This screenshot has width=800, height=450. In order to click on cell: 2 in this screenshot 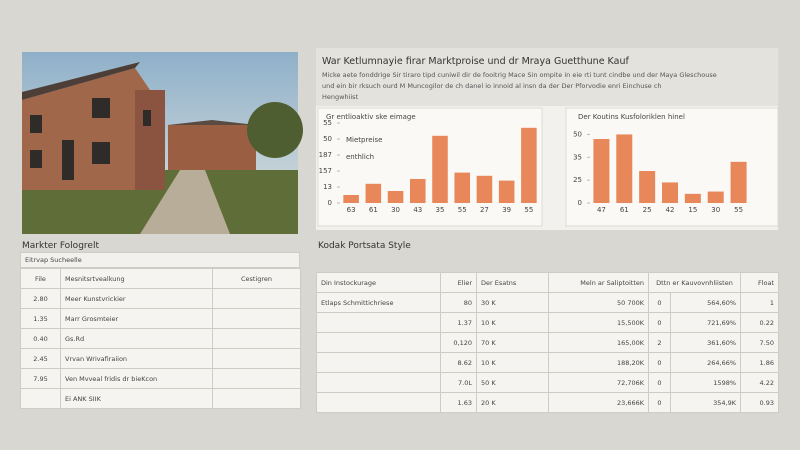, I will do `click(659, 342)`.